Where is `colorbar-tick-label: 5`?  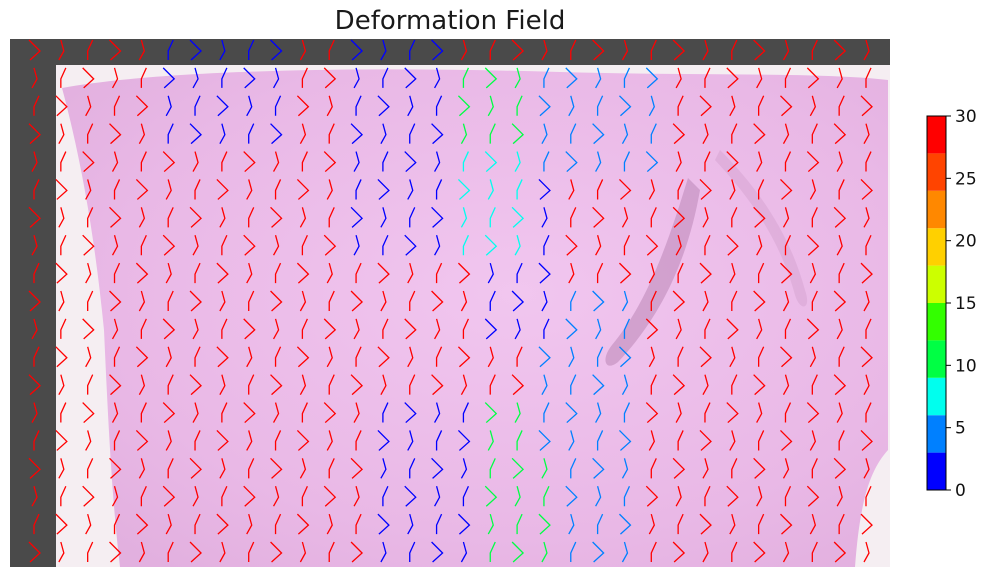 colorbar-tick-label: 5 is located at coordinates (960, 429).